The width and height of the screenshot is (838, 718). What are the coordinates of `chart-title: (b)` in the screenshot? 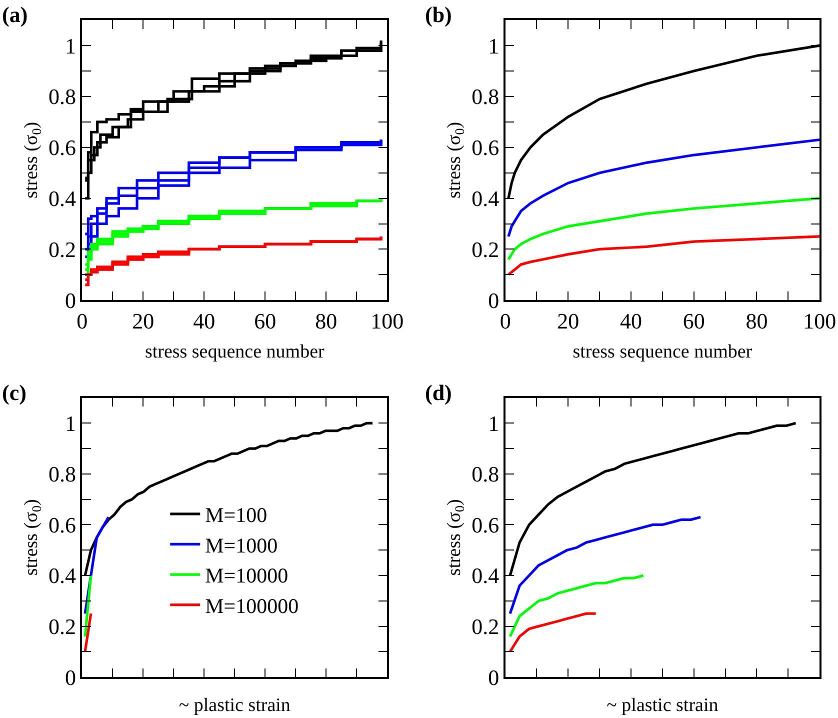 It's located at (438, 14).